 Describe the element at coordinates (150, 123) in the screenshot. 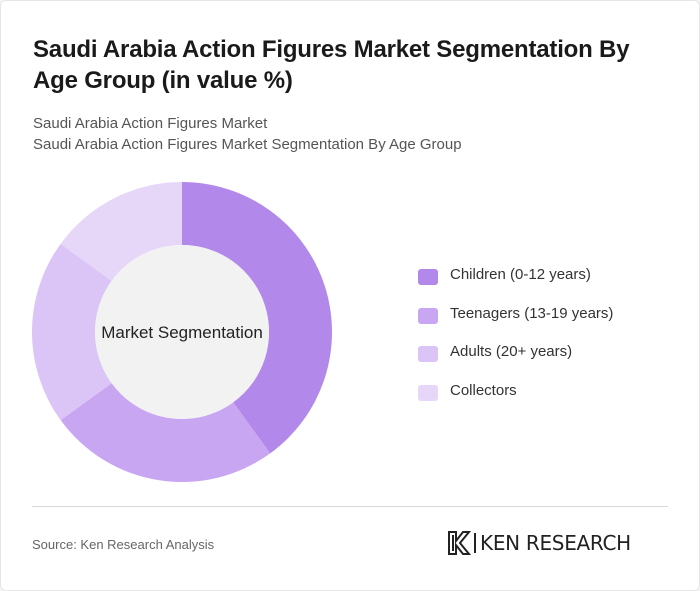

I see `chart-subtitle-market: Saudi Arabia Action Figures Market` at that location.